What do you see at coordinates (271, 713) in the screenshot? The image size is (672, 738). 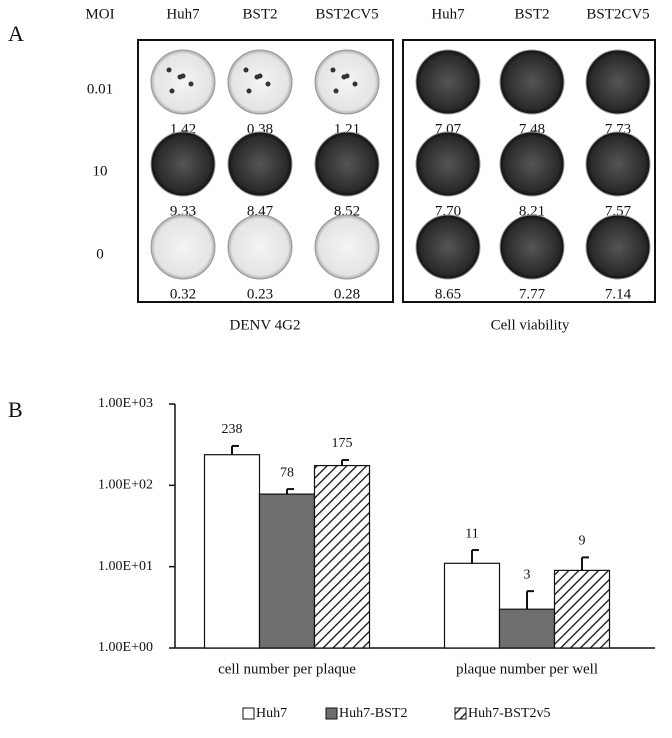 I see `legend-label: Huh7` at bounding box center [271, 713].